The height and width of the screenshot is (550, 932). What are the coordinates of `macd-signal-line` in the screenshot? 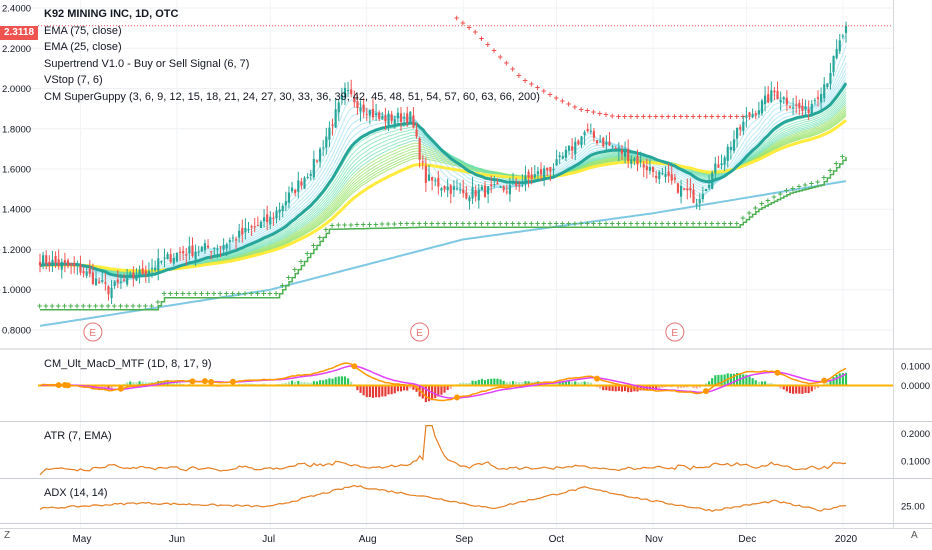 It's located at (443, 382).